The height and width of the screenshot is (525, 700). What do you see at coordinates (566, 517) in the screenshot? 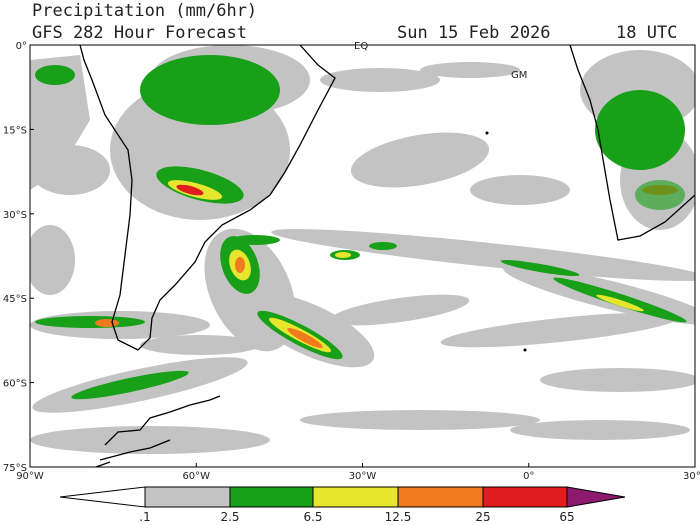
I see `colorbar-label: 65` at bounding box center [566, 517].